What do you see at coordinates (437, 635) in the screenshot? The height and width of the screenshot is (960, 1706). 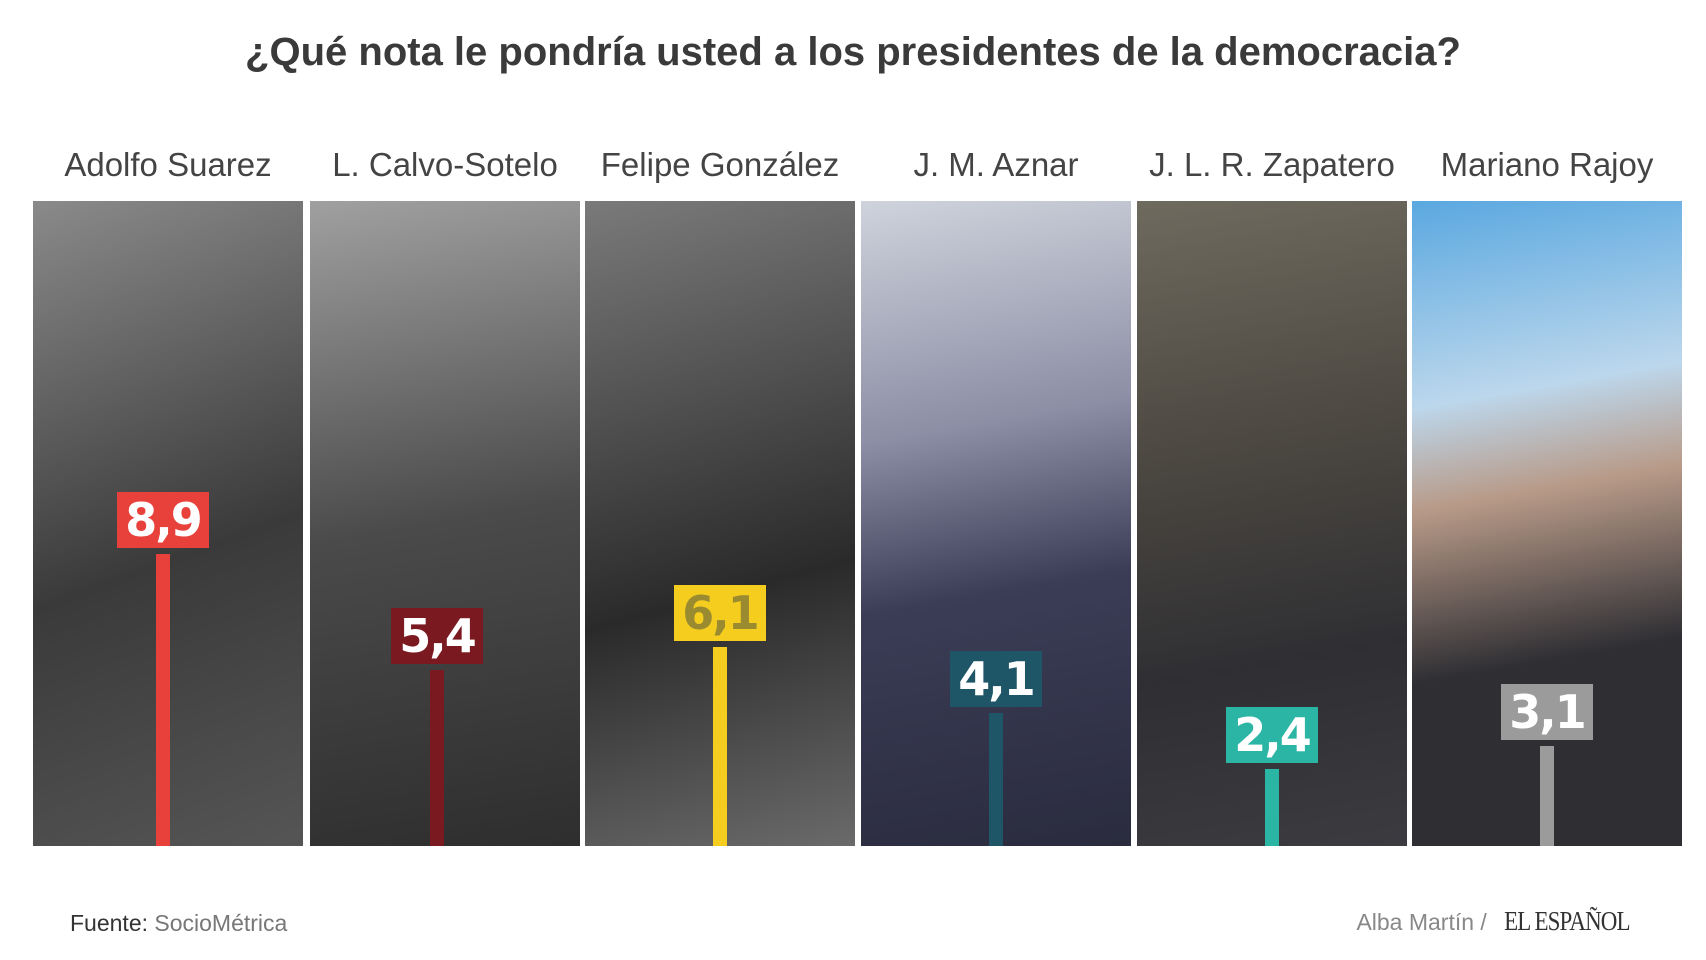 I see `value-label: 5,4` at bounding box center [437, 635].